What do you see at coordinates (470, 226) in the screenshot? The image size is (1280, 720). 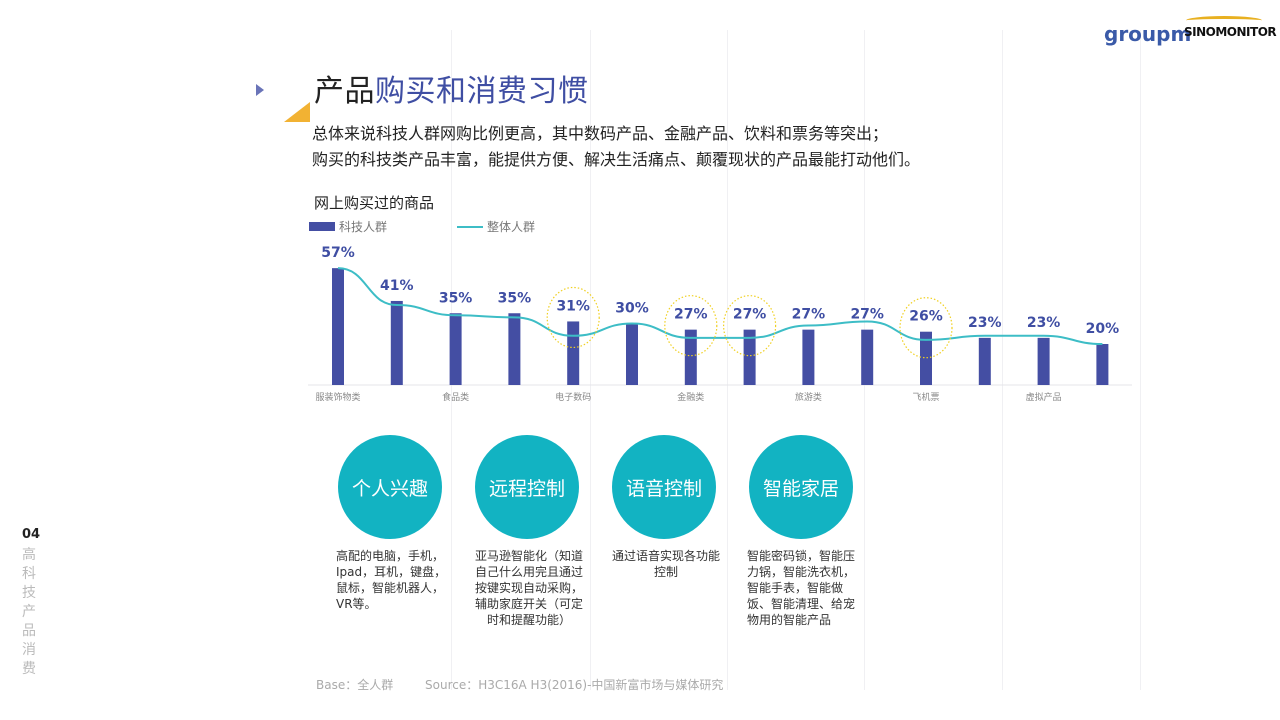 I see `legend-line-swatch` at bounding box center [470, 226].